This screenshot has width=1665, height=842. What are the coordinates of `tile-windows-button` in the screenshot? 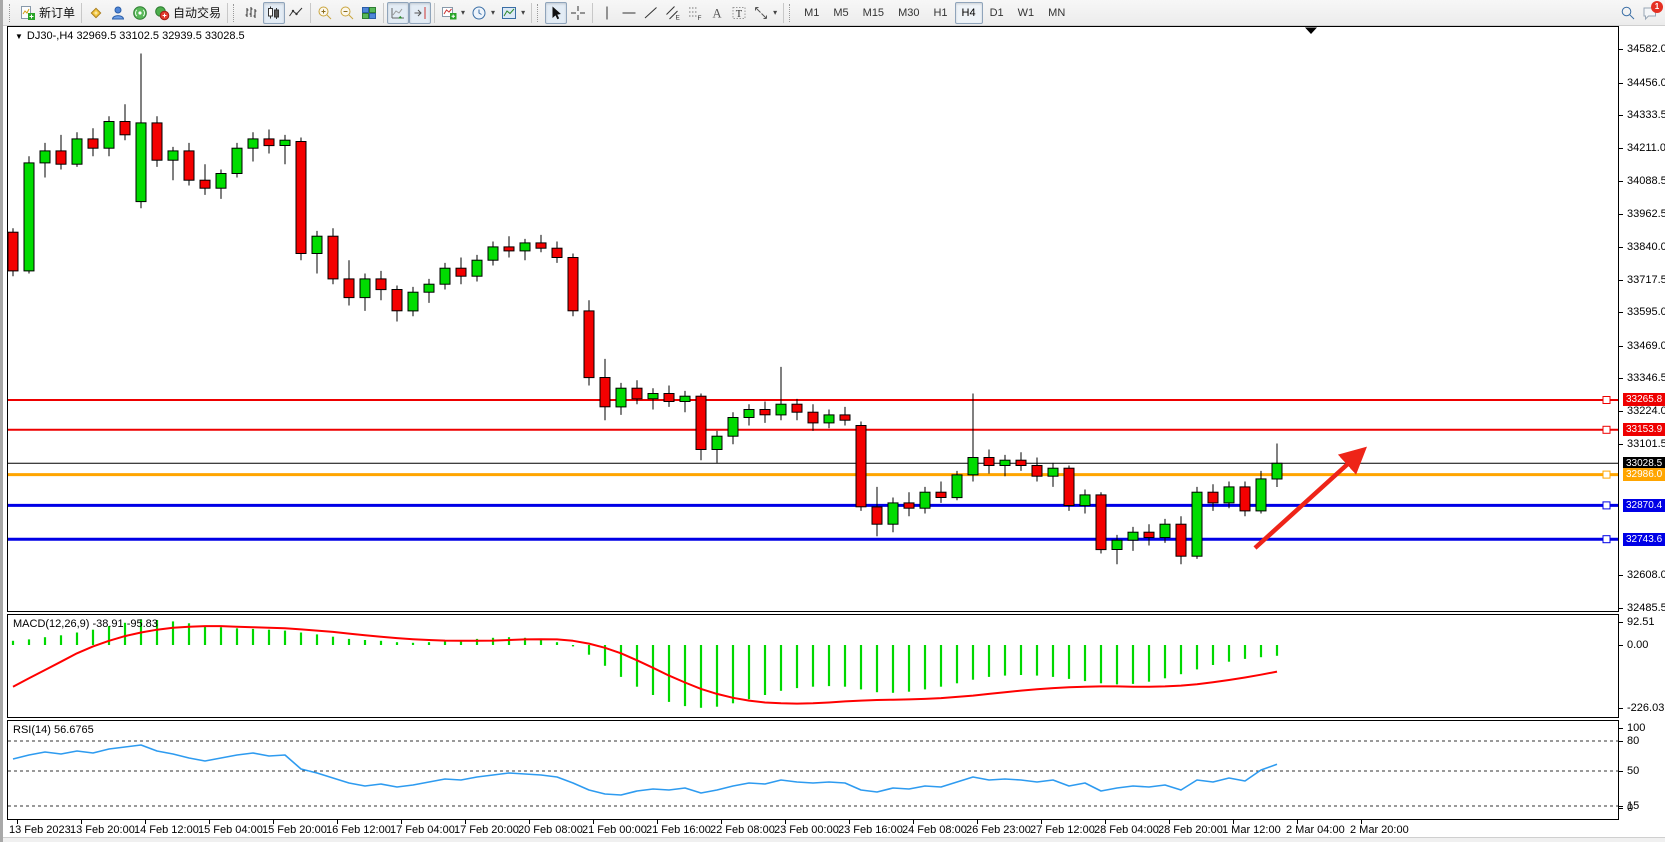 It's located at (369, 13).